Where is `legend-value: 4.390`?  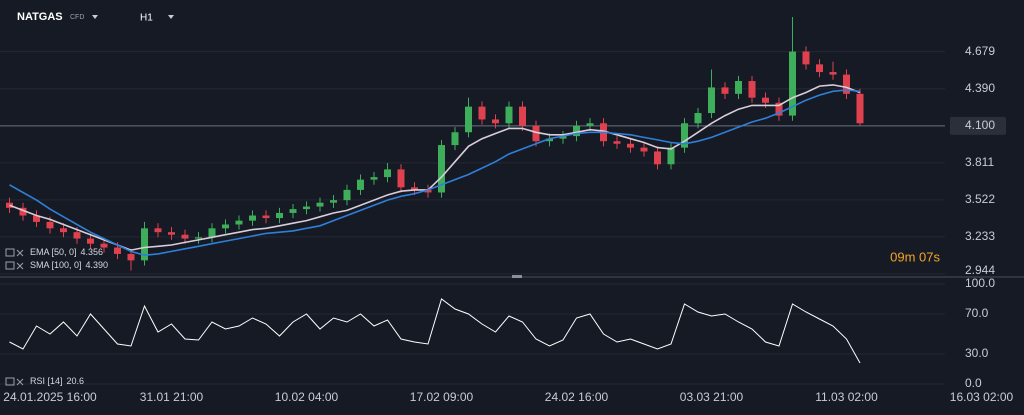 legend-value: 4.390 is located at coordinates (97, 265).